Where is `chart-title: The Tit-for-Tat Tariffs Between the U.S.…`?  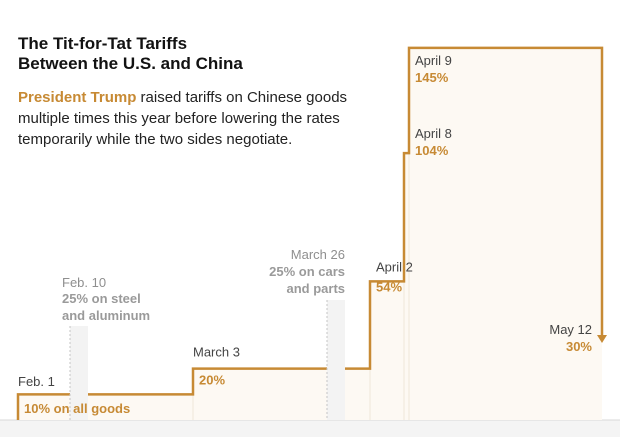 chart-title: The Tit-for-Tat Tariffs Between the U.S.… is located at coordinates (130, 53).